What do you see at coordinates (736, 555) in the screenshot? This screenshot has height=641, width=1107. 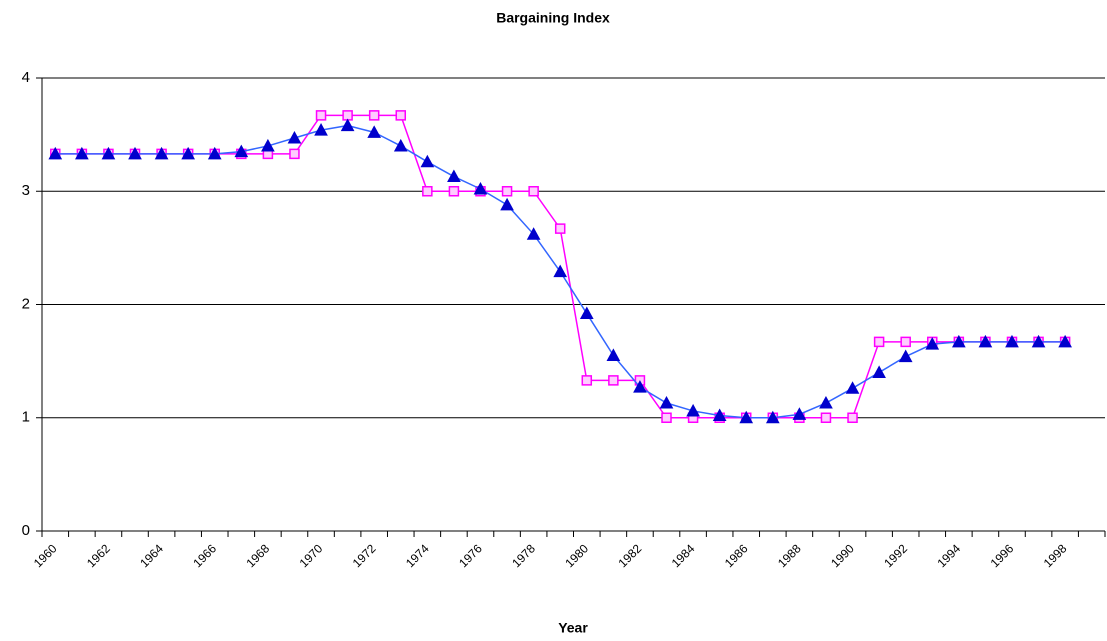 I see `x-tick-label: 1986` at bounding box center [736, 555].